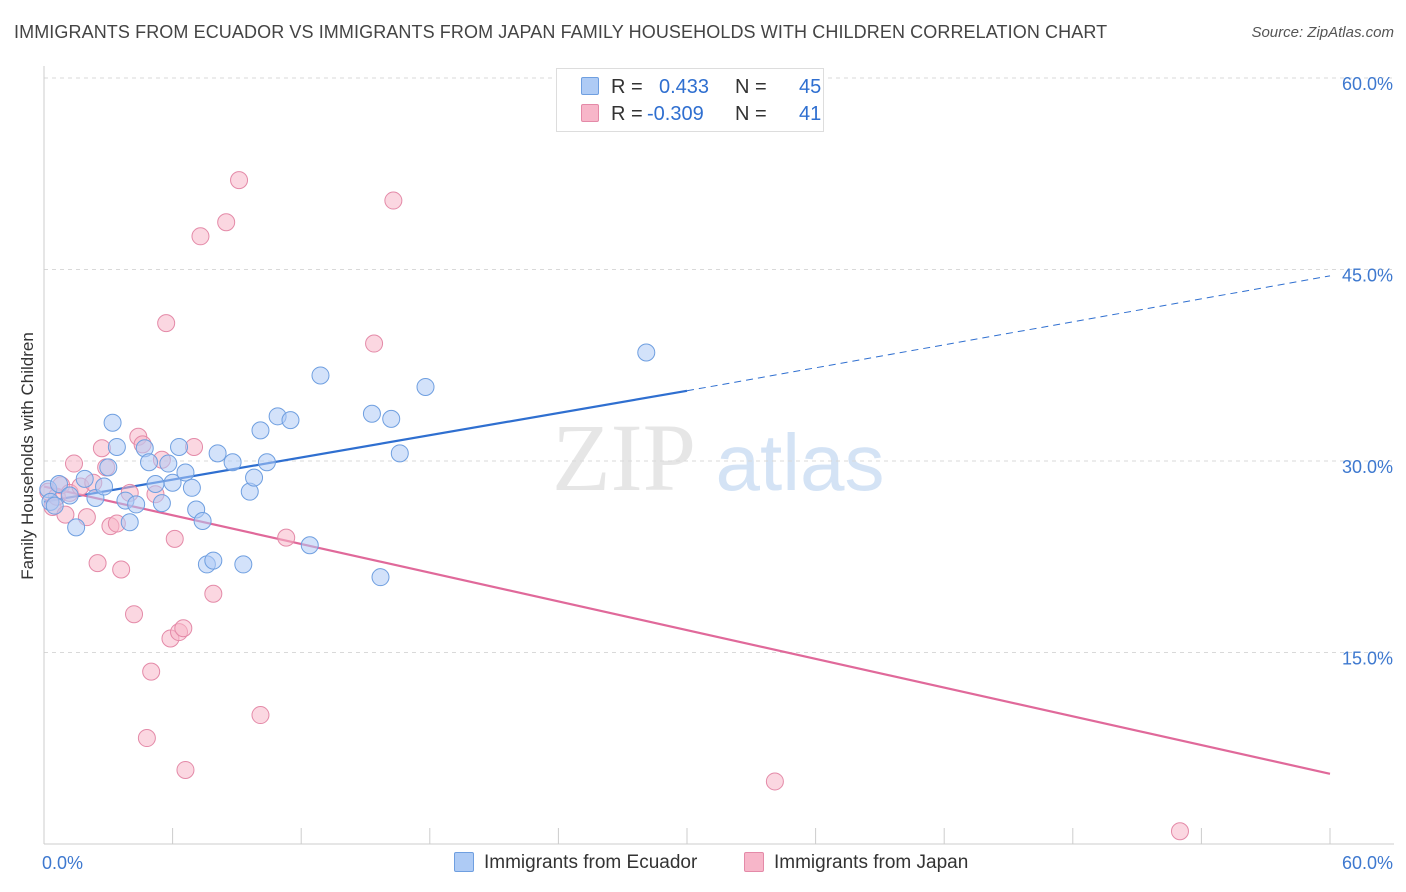 This screenshot has width=1406, height=892. Describe the element at coordinates (810, 87) in the screenshot. I see `n-value: 45` at that location.